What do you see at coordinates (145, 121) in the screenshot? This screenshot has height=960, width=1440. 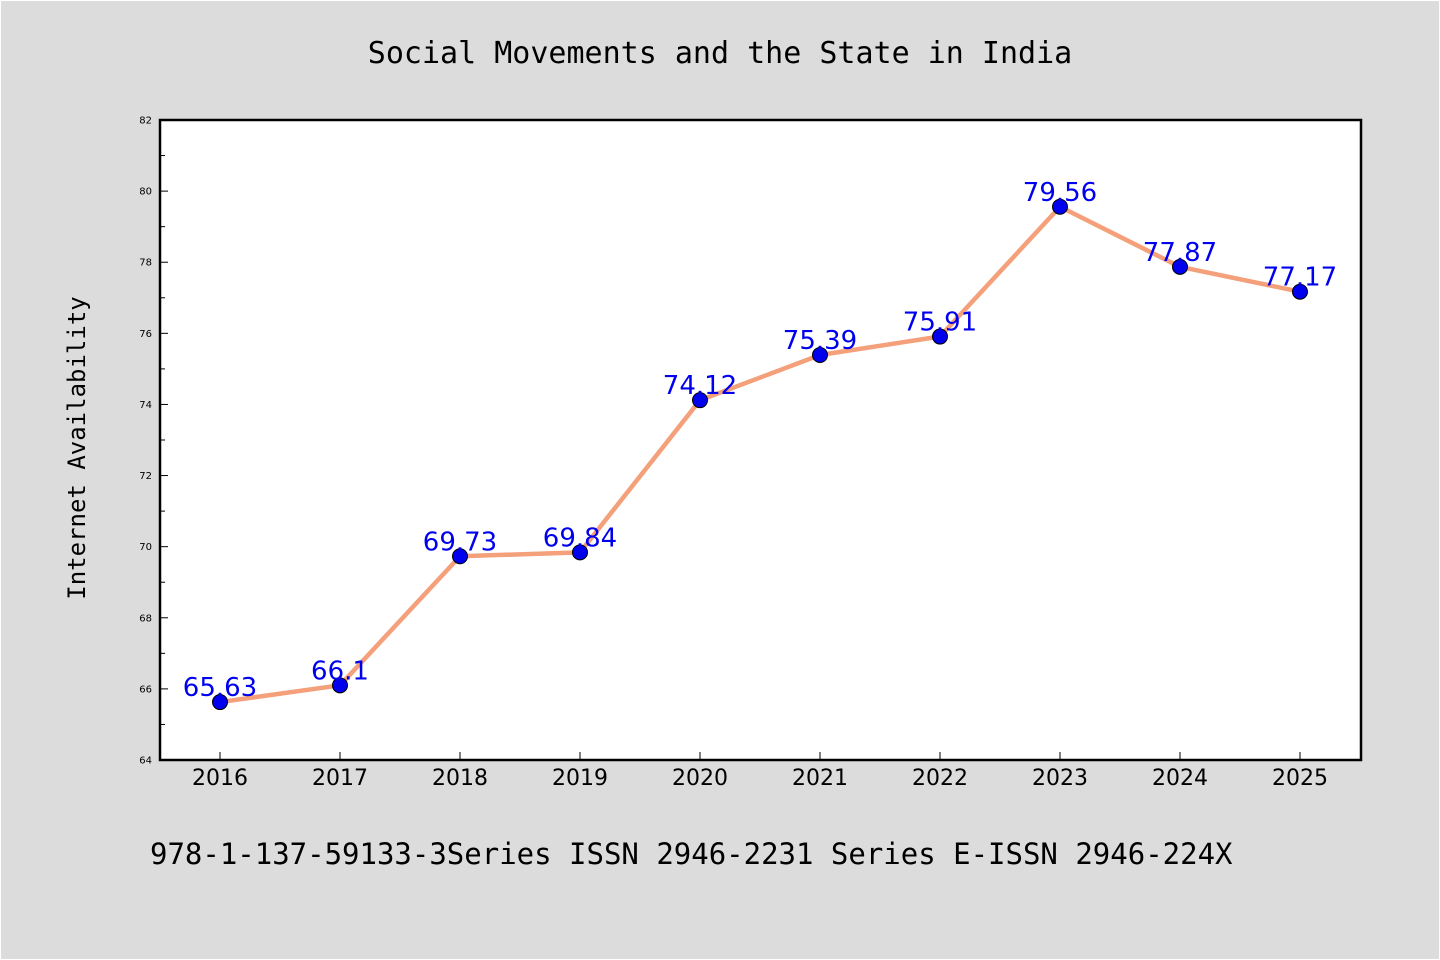 I see `y-tick-label: 82` at bounding box center [145, 121].